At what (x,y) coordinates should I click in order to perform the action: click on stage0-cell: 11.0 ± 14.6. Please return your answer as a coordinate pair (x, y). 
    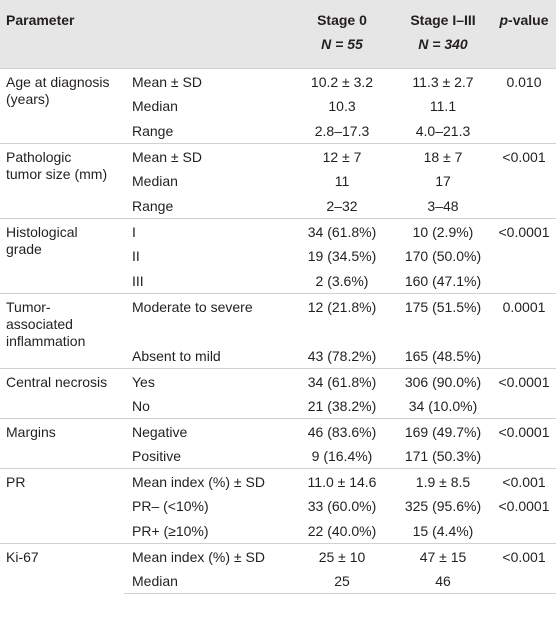
    Looking at the image, I should click on (342, 480).